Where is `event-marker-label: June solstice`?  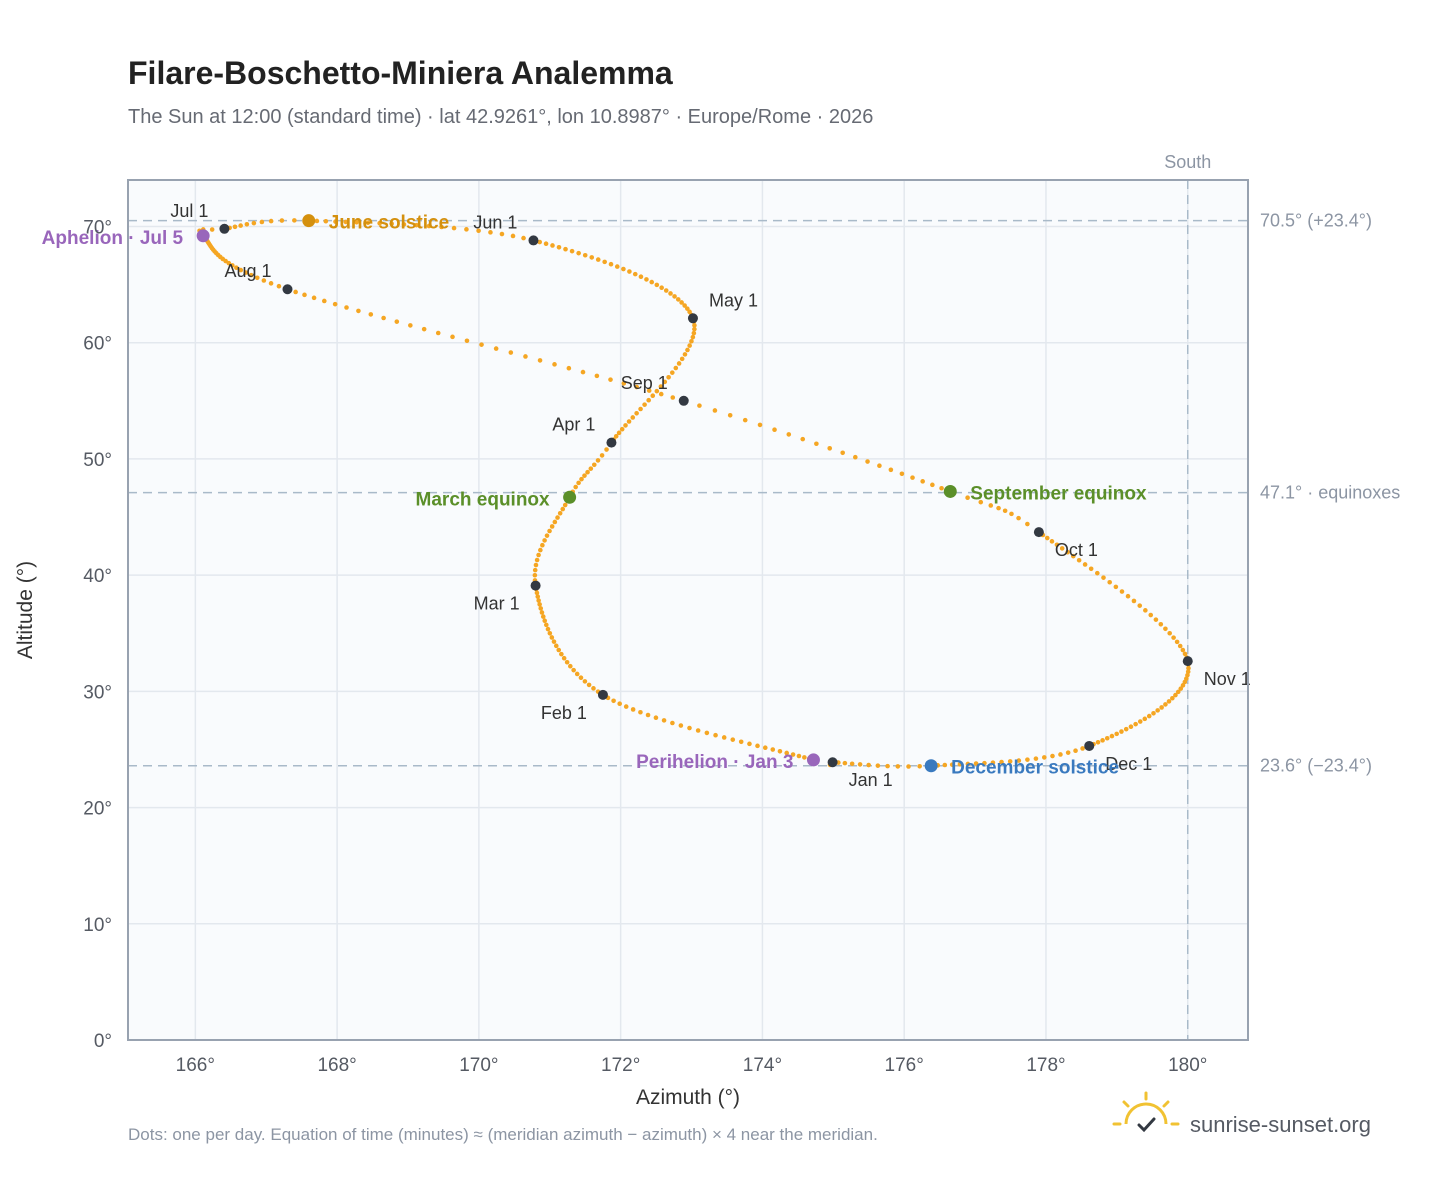
event-marker-label: June solstice is located at coordinates (389, 223).